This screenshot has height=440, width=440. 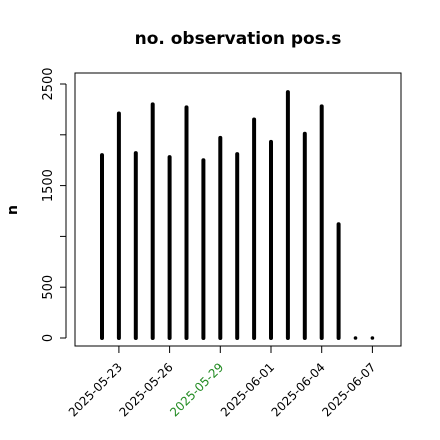 What do you see at coordinates (13, 210) in the screenshot?
I see `y-axis-label: n` at bounding box center [13, 210].